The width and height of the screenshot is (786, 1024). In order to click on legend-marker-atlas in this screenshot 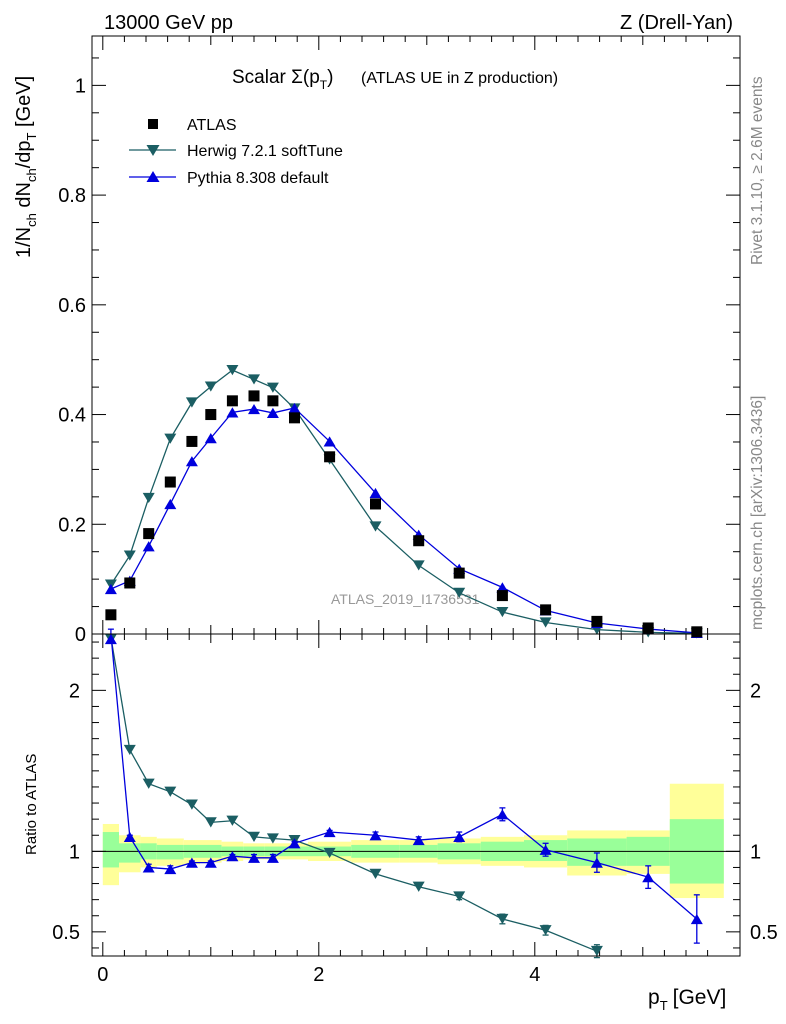, I will do `click(153, 124)`.